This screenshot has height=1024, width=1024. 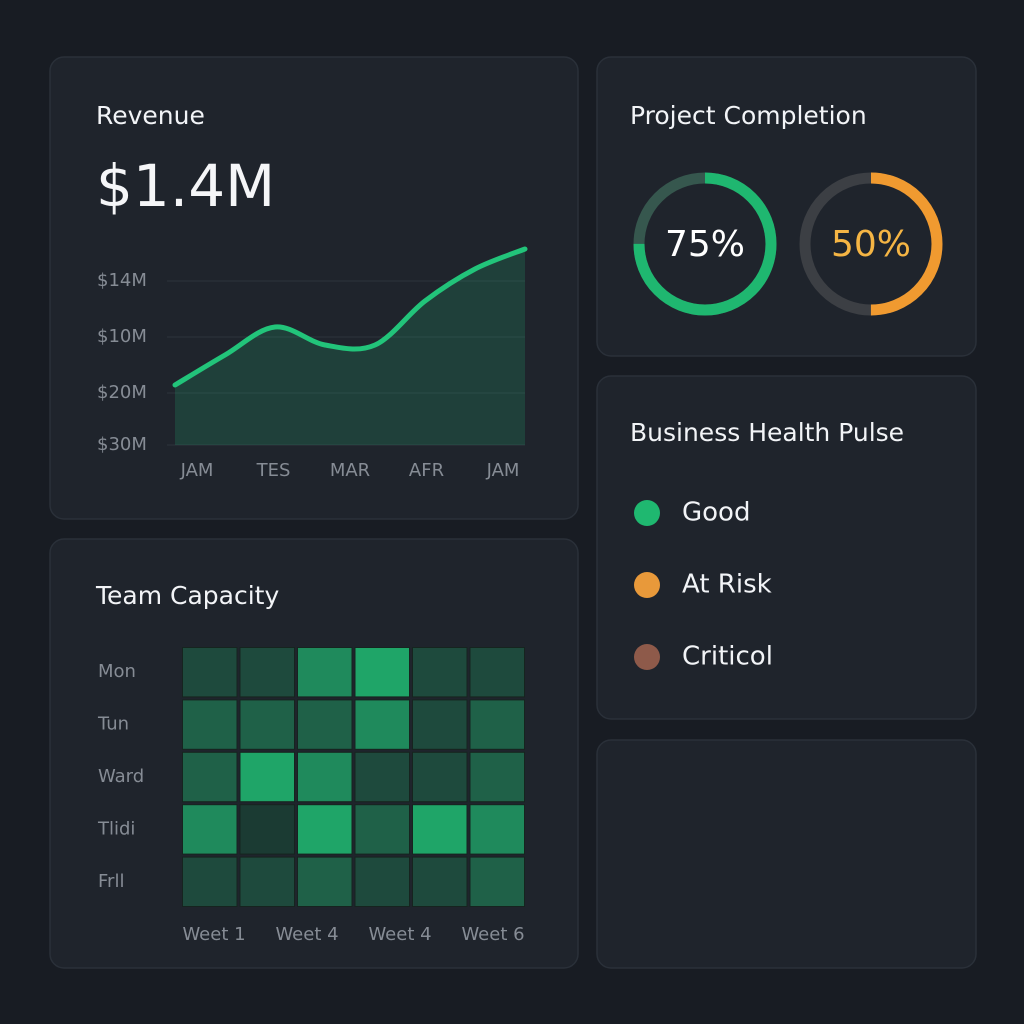 I want to click on donut-label: 75%, so click(x=705, y=244).